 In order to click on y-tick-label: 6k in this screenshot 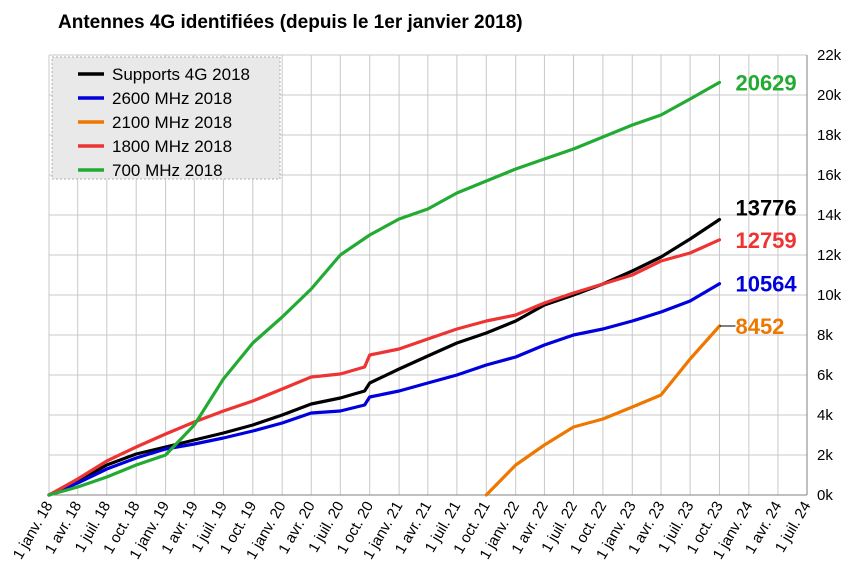, I will do `click(825, 375)`.